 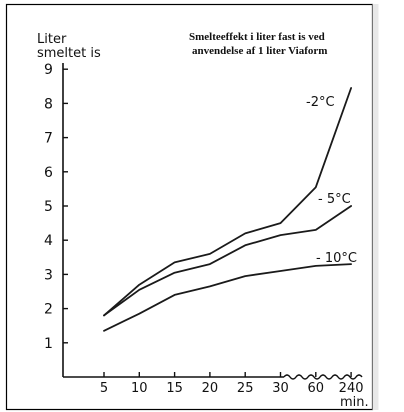 I want to click on x-tick-label: 10, so click(x=139, y=388).